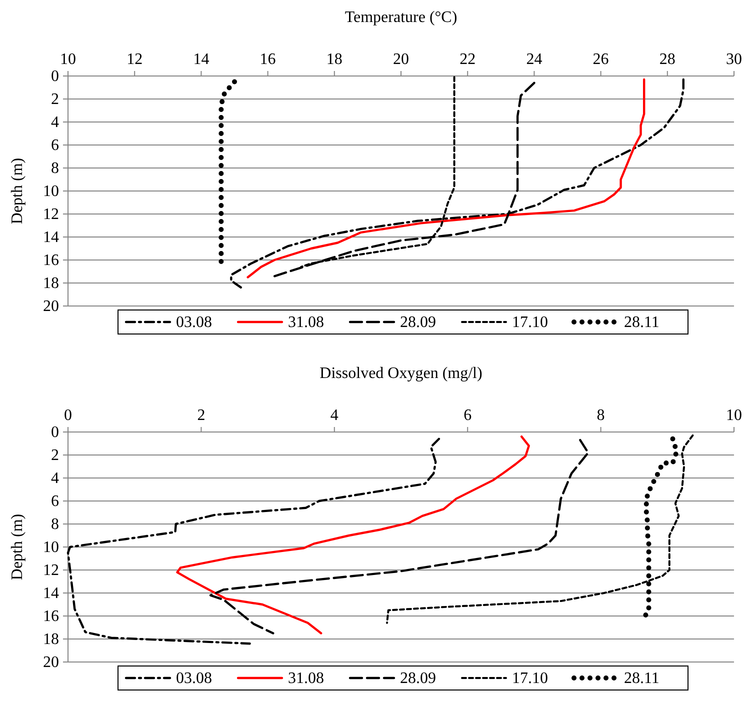 The height and width of the screenshot is (702, 750). I want to click on x-axis-title: Temperature (°C), so click(401, 17).